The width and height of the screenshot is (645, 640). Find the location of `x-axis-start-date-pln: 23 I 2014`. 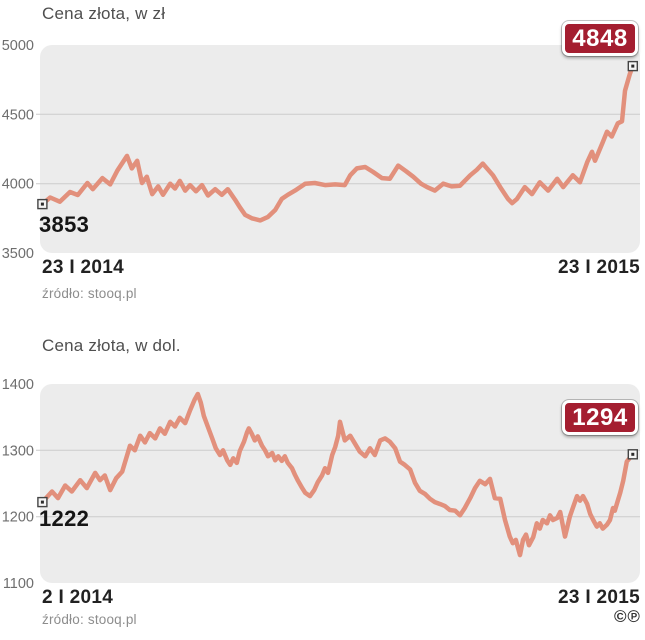

x-axis-start-date-pln: 23 I 2014 is located at coordinates (83, 267).